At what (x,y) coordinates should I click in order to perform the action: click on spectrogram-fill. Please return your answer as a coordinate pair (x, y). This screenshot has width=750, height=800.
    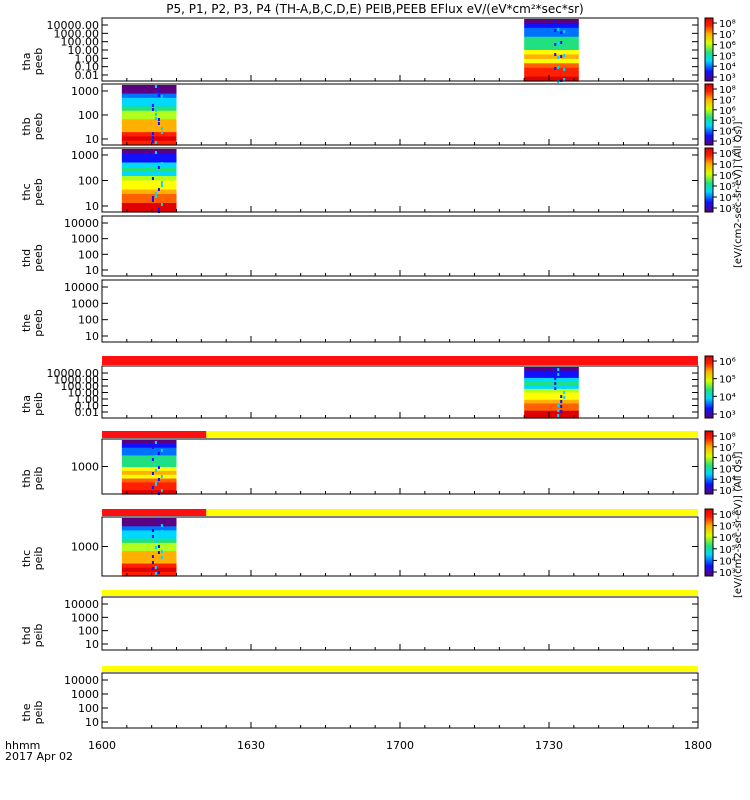
    Looking at the image, I should click on (149, 115).